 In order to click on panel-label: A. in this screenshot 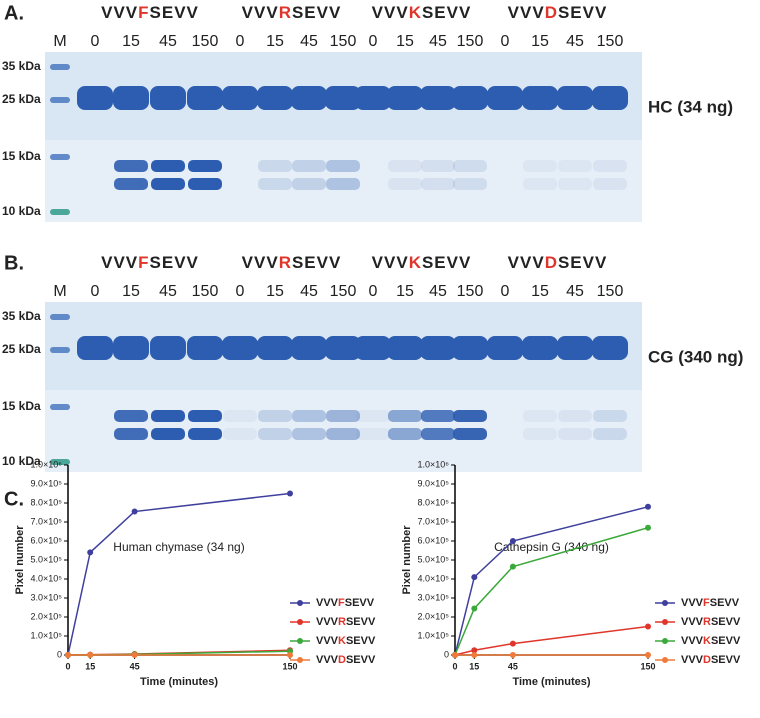, I will do `click(14, 13)`.